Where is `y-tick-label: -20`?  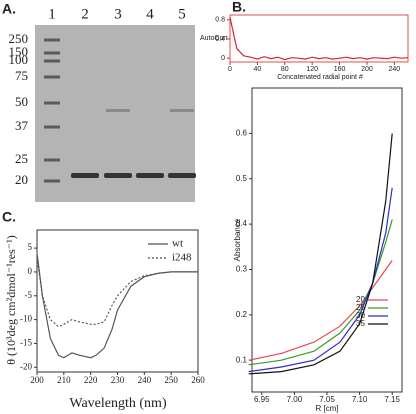 y-tick-label: -20 is located at coordinates (26, 366).